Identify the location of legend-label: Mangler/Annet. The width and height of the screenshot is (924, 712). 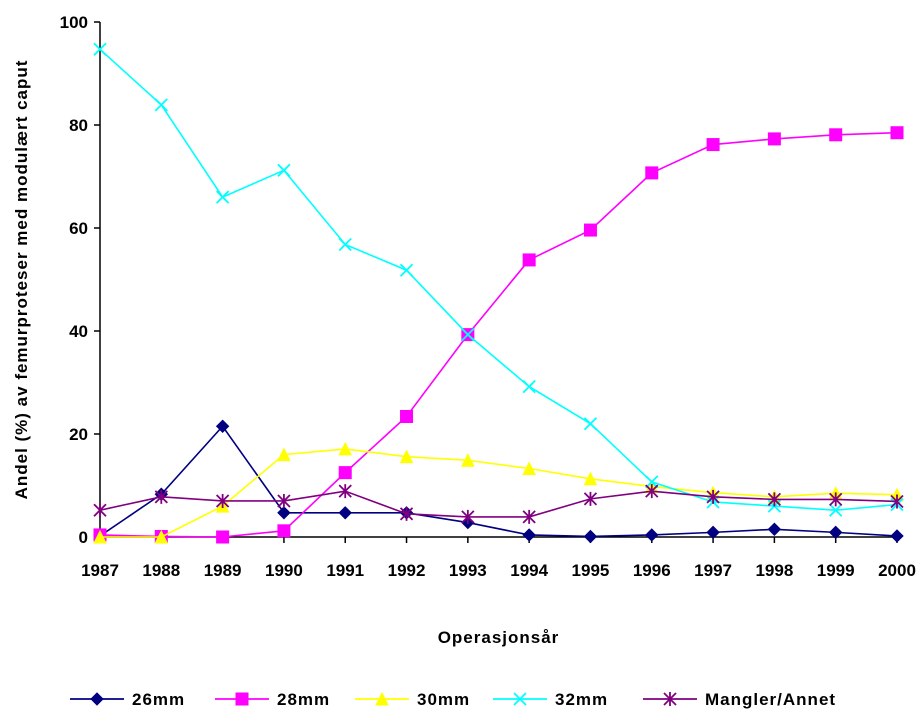
(770, 699).